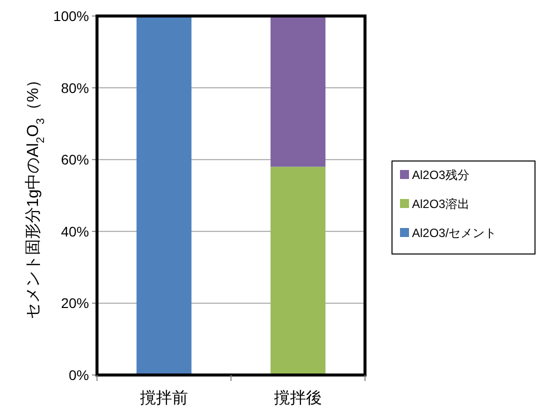 Image resolution: width=539 pixels, height=415 pixels. What do you see at coordinates (74, 231) in the screenshot?
I see `y-tick-label: 40%` at bounding box center [74, 231].